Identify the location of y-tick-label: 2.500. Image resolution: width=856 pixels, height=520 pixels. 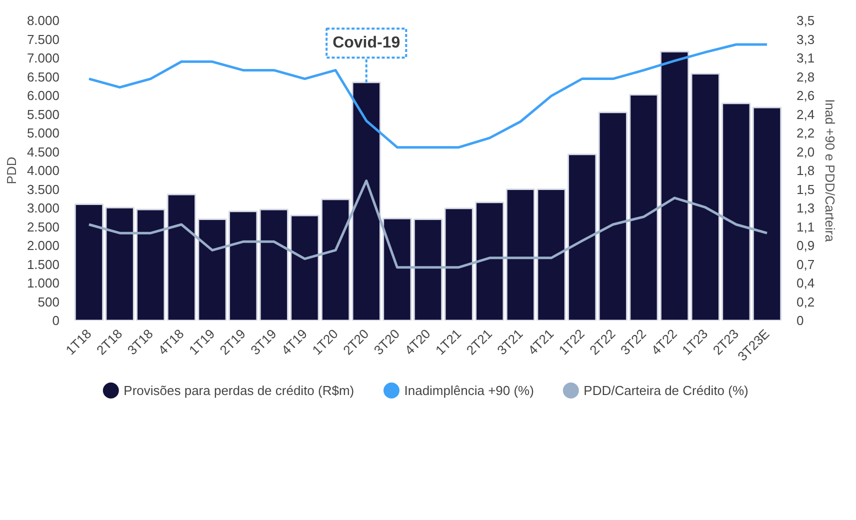
(43, 226).